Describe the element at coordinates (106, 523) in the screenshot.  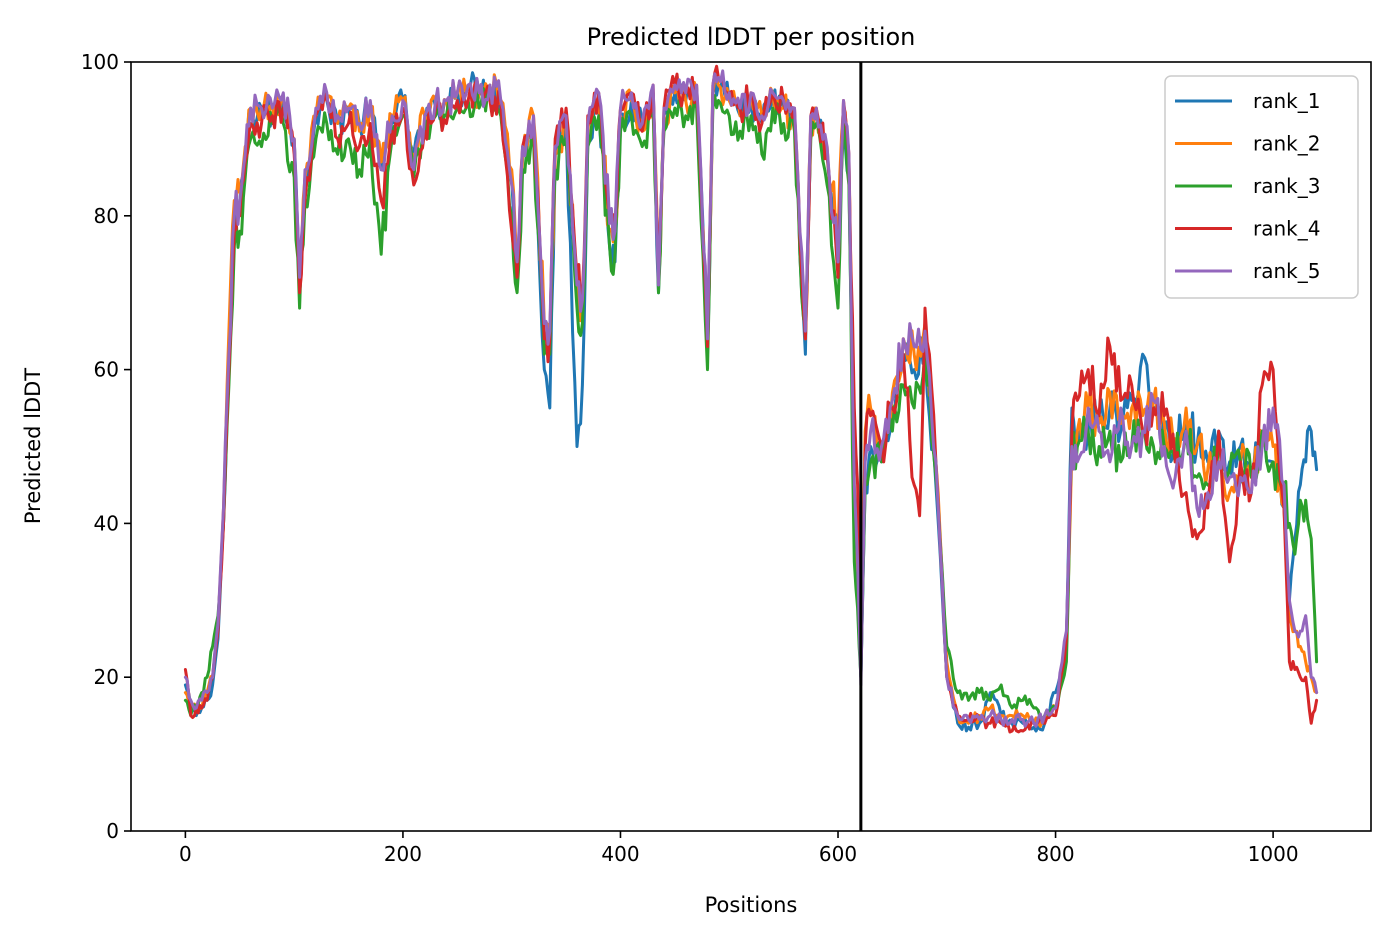
I see `y-tick-label: 40` at that location.